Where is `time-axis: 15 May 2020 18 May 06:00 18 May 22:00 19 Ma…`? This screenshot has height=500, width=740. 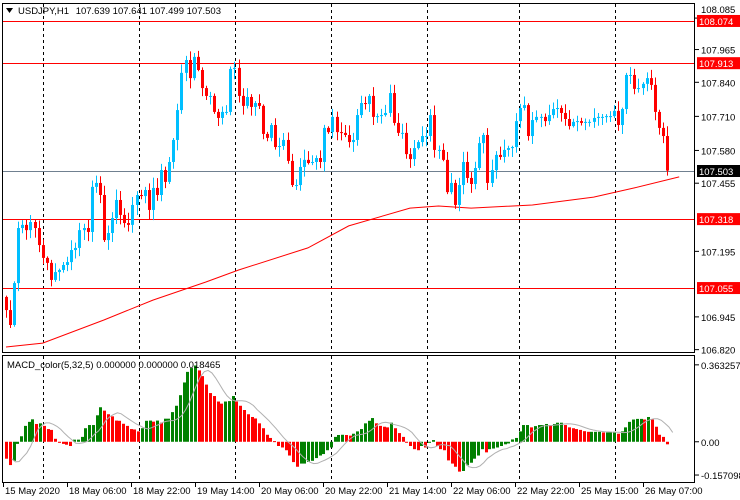
time-axis: 15 May 2020 18 May 06:00 18 May 22:00 19 Ma… is located at coordinates (353, 490).